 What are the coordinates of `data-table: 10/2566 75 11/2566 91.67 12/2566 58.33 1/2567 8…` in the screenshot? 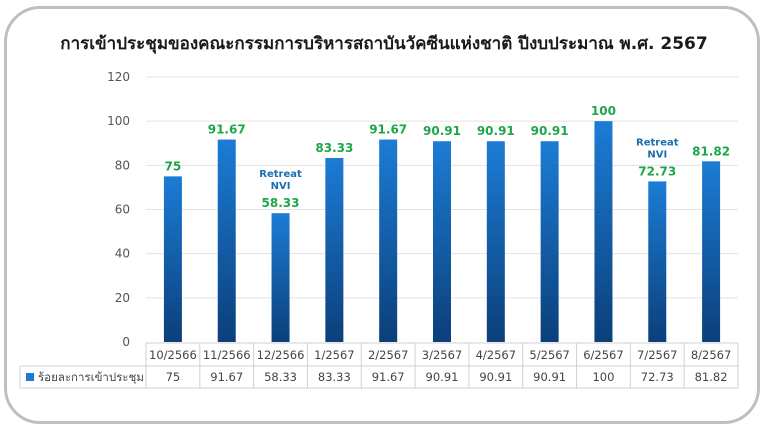 It's located at (379, 365).